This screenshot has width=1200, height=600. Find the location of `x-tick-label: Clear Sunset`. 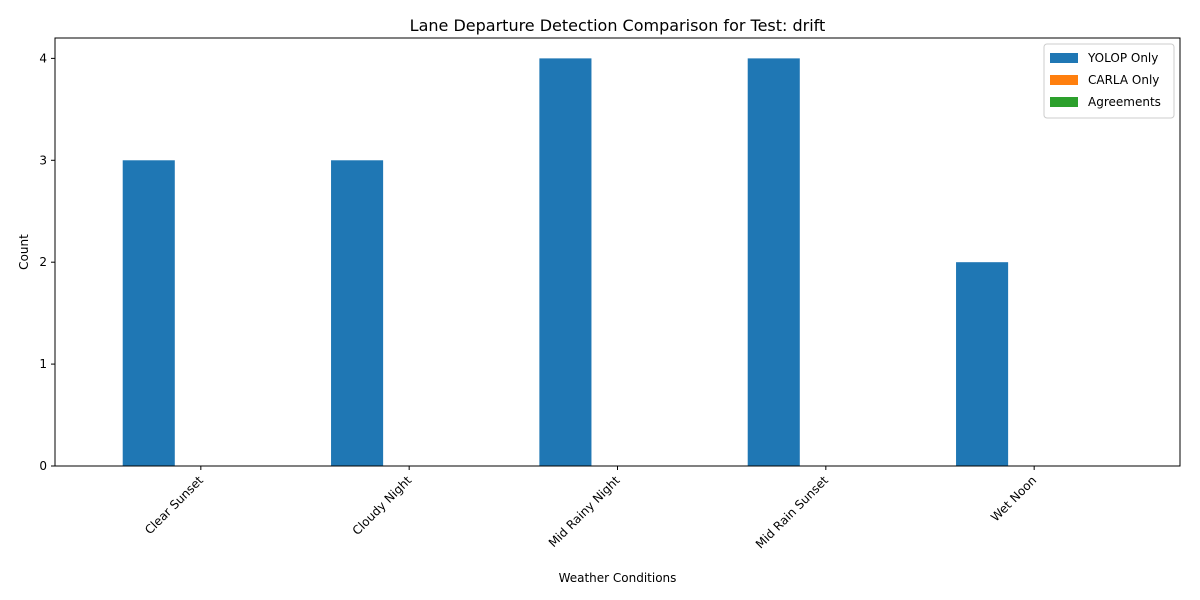

x-tick-label: Clear Sunset is located at coordinates (174, 505).